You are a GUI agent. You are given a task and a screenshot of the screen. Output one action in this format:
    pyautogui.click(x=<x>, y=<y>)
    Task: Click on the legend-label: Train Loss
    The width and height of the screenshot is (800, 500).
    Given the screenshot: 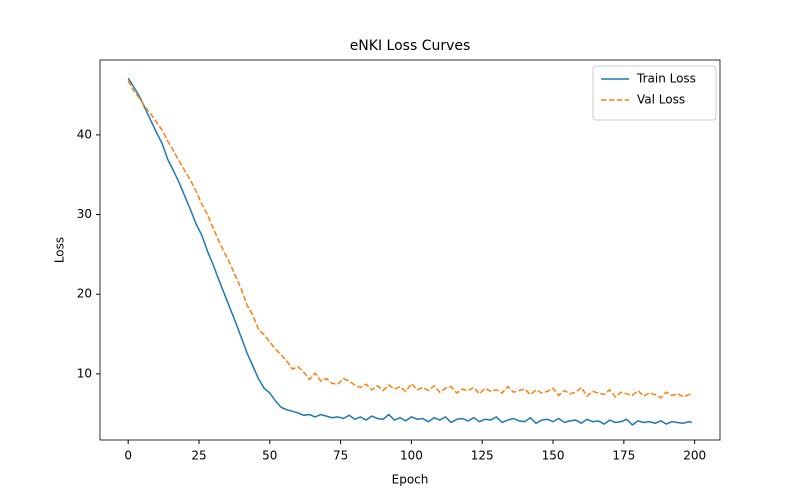 What is the action you would take?
    pyautogui.click(x=666, y=79)
    